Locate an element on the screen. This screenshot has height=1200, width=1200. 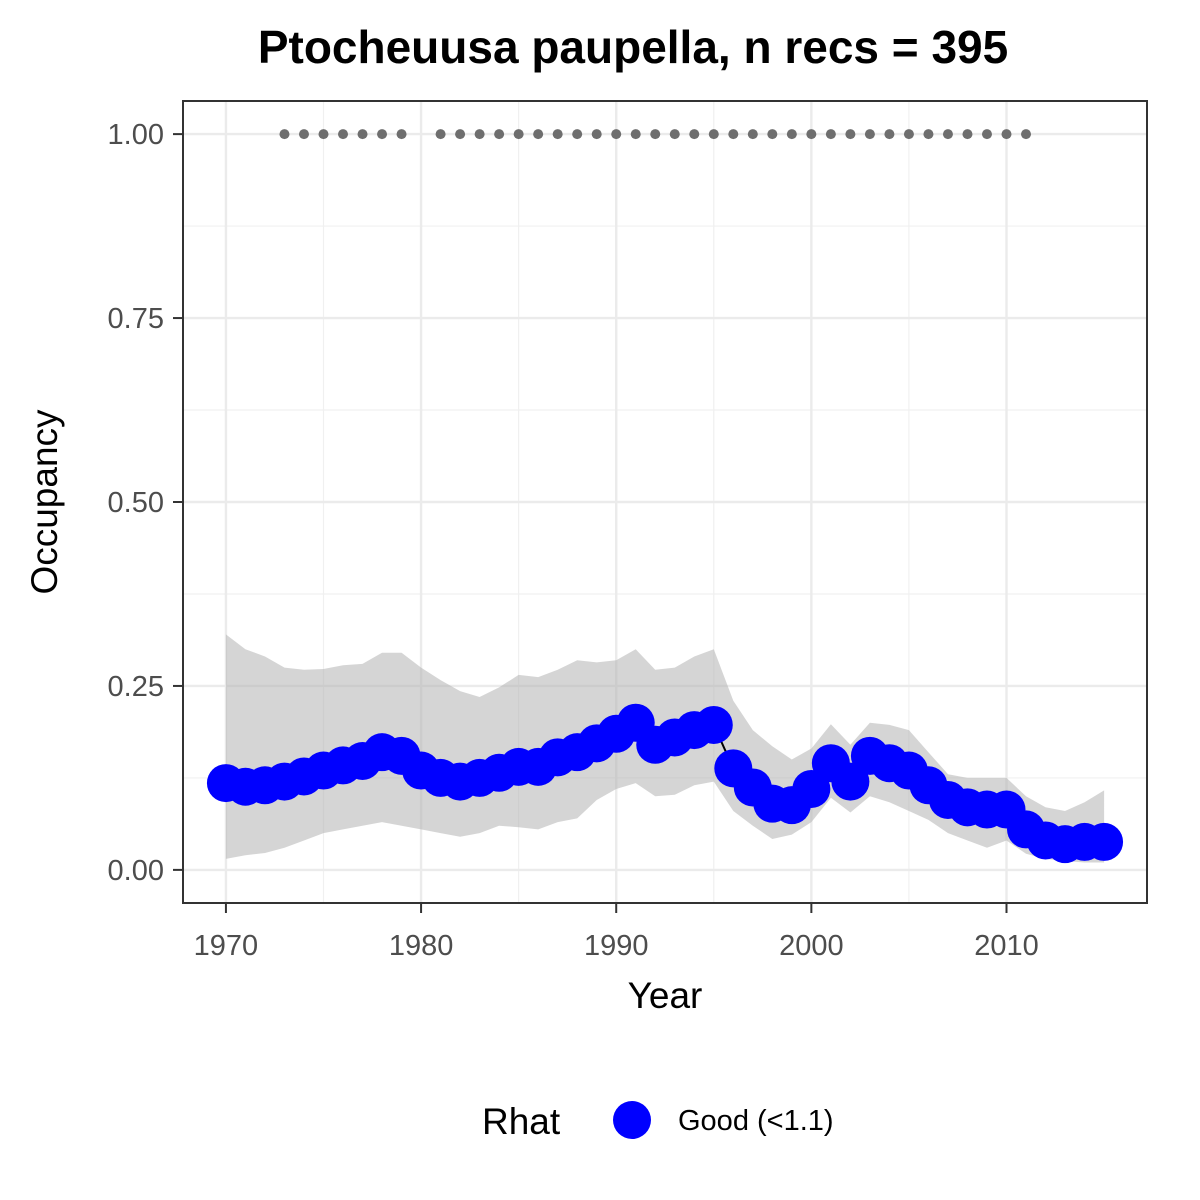
y-tick-label: 0.00 is located at coordinates (136, 871).